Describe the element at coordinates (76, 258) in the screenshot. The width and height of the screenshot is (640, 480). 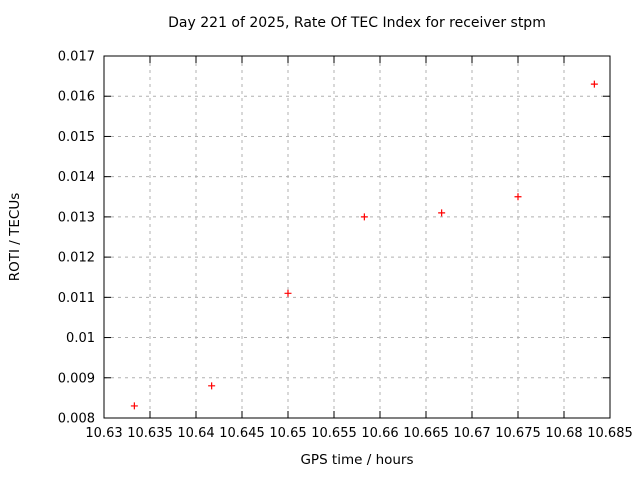
I see `y-tick-label: 0.012` at that location.